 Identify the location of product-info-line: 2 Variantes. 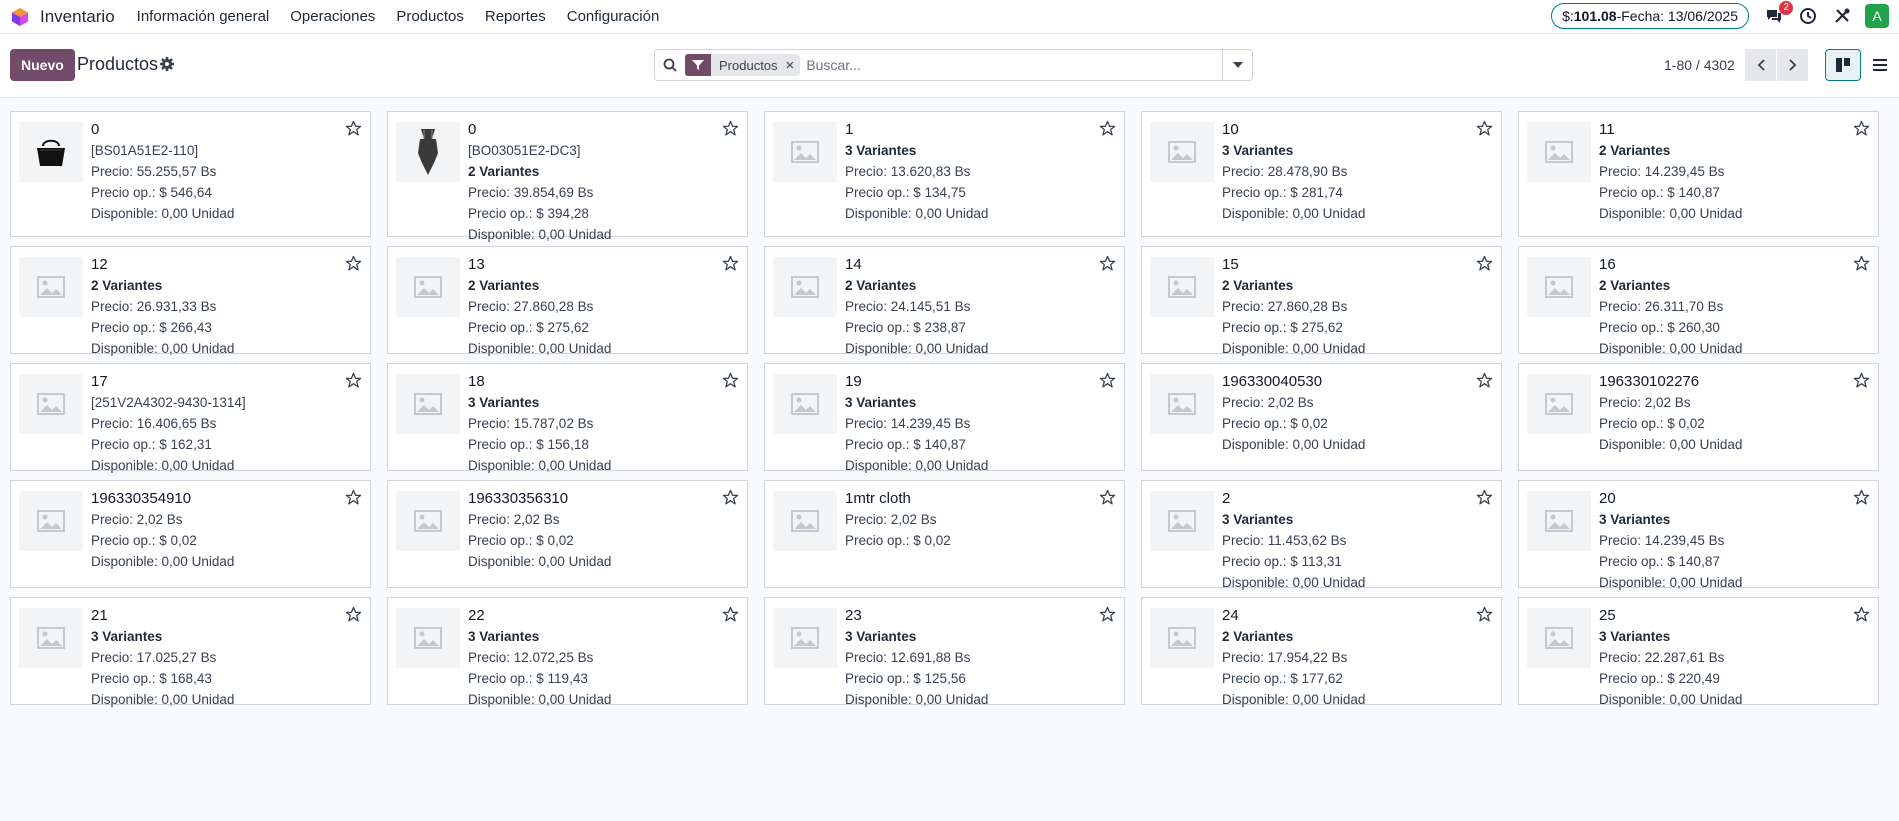
(127, 285).